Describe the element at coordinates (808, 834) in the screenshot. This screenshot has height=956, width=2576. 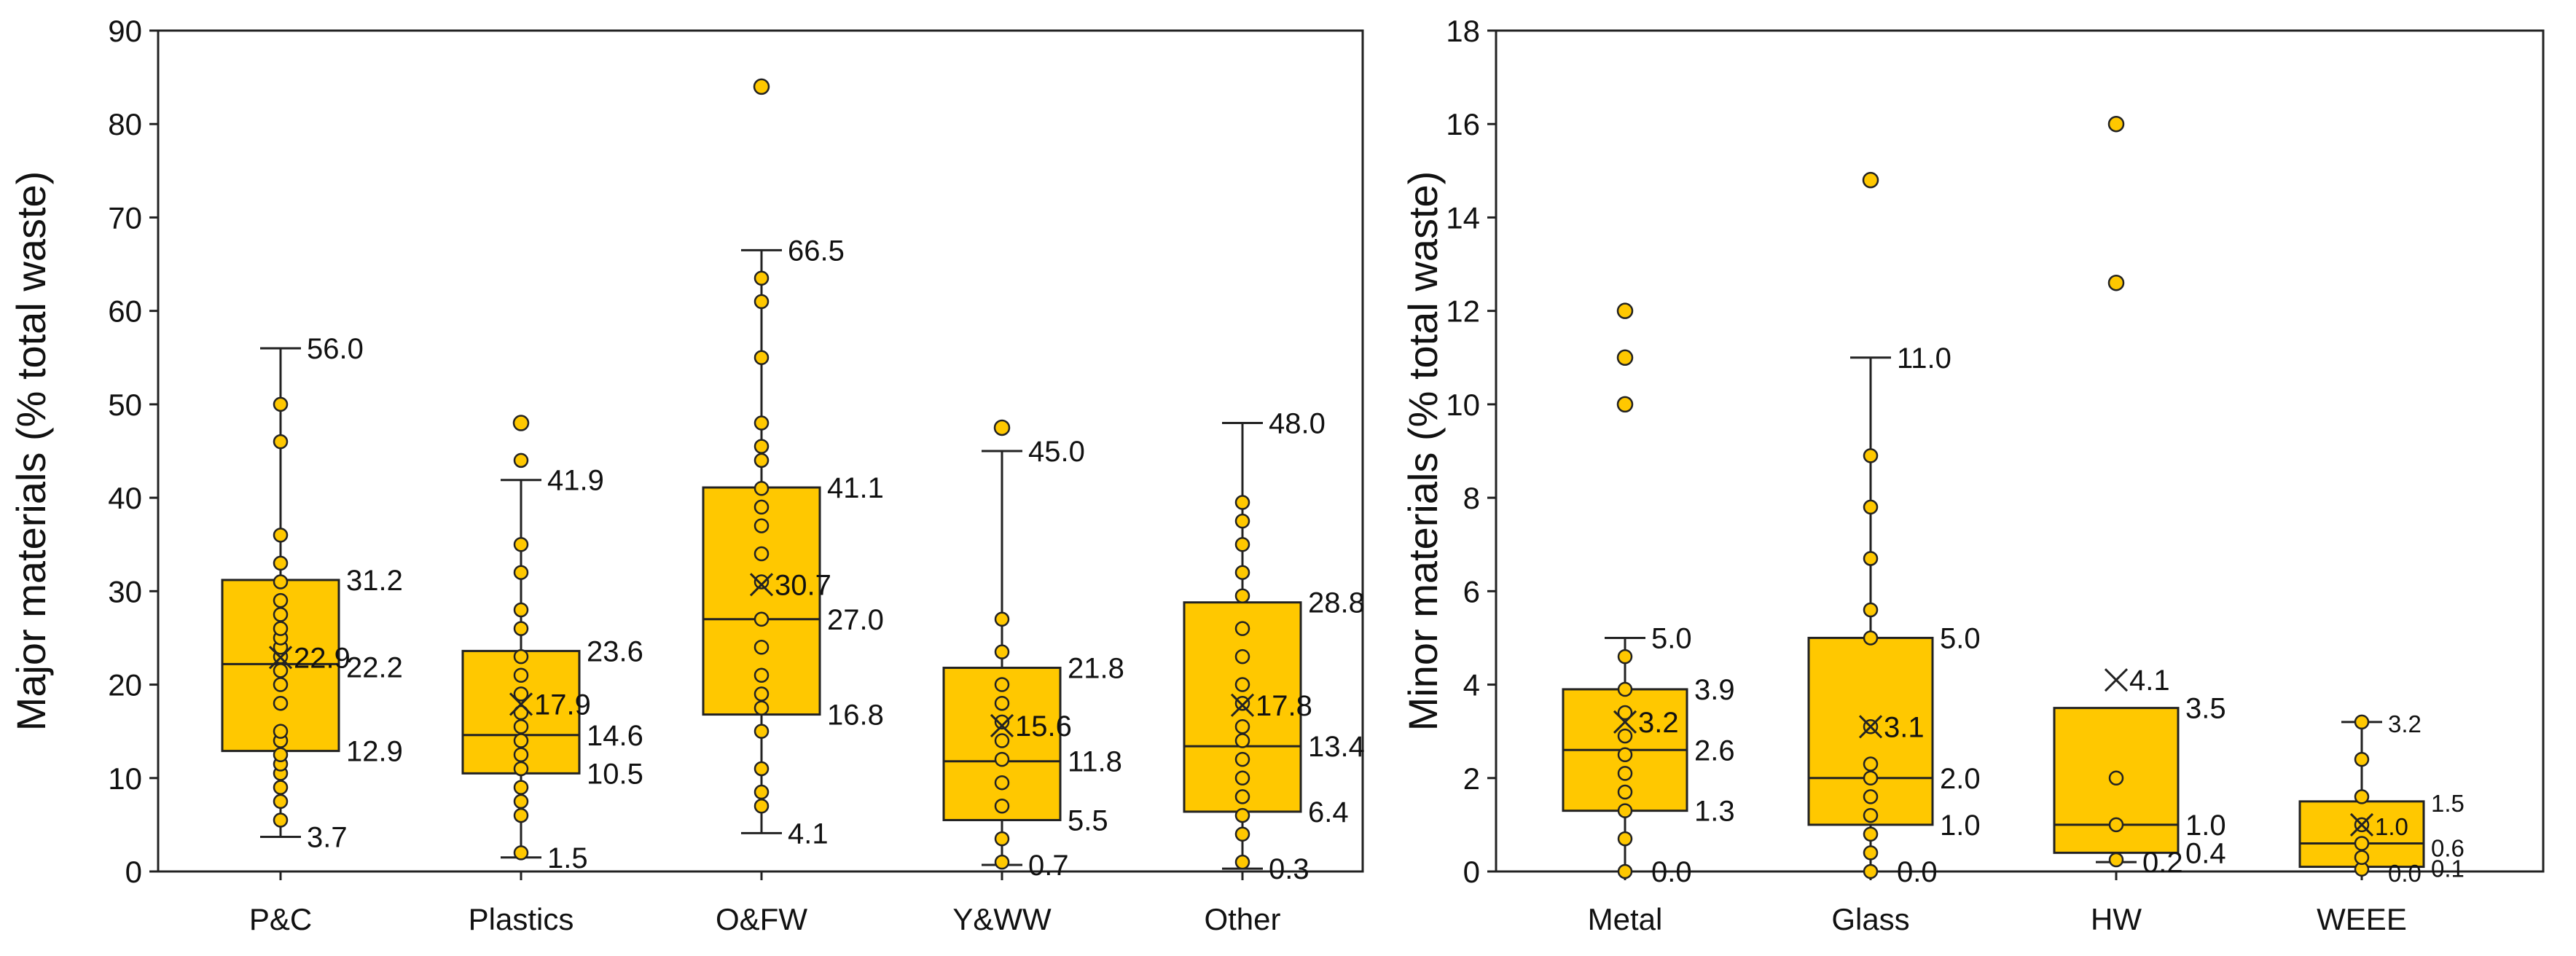
I see `data-label-min: 4.1` at that location.